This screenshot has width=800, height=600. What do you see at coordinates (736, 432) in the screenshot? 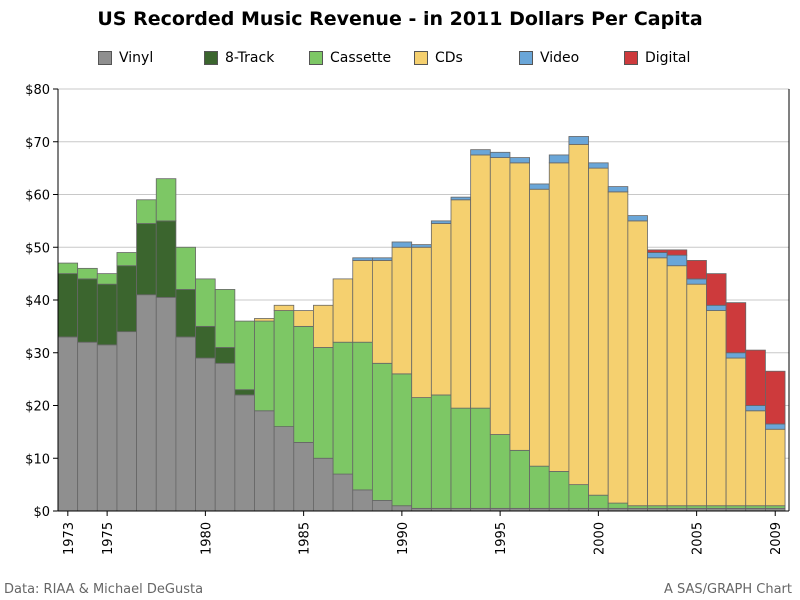
I see `bar-segment-cds-2007` at bounding box center [736, 432].